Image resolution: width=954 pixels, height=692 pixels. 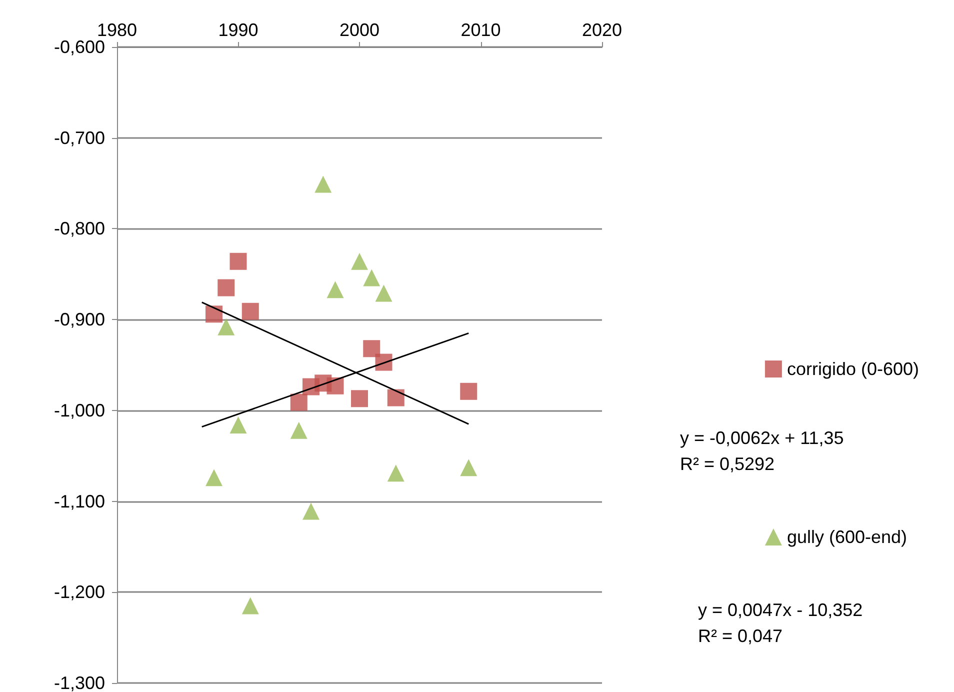 I want to click on y-tick-label: -1,100, so click(x=79, y=501).